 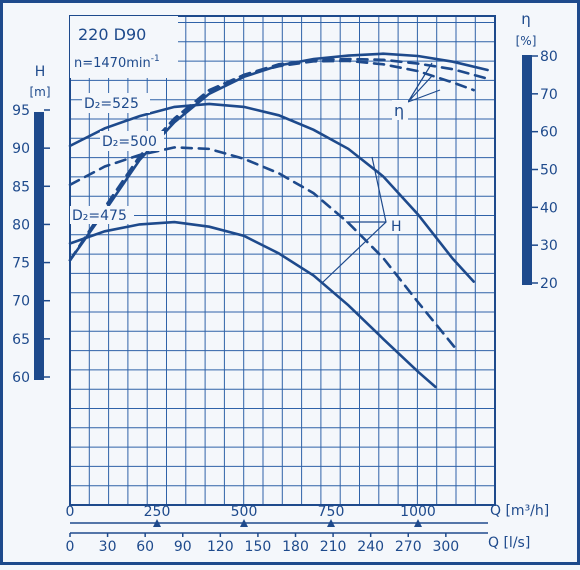 I want to click on head-axis-ticks: 60 65 70 75 80 85 90 95, so click(x=31, y=244).